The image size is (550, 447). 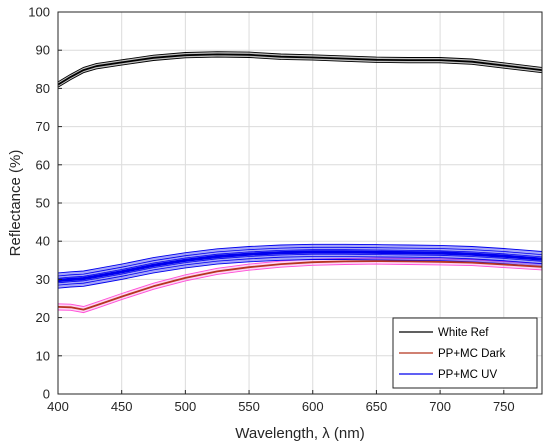 I want to click on y-tick-label: 70, so click(x=43, y=126).